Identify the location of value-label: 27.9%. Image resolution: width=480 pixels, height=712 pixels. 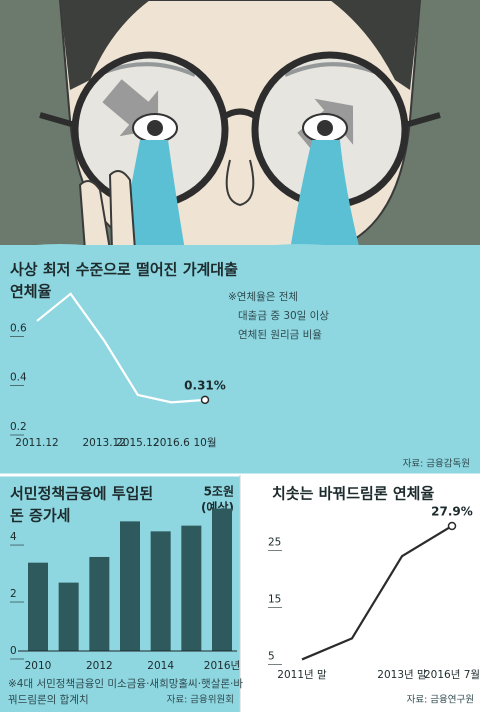
(452, 511).